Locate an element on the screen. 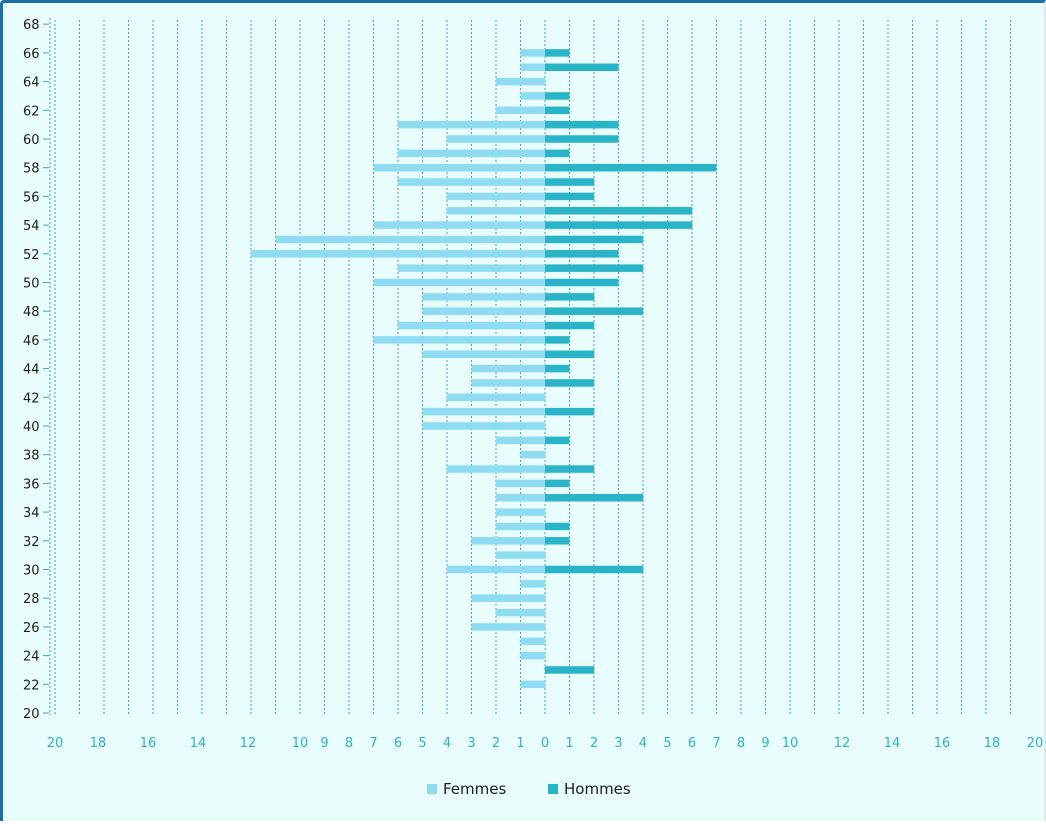  y-tick-label: 64 is located at coordinates (31, 83).